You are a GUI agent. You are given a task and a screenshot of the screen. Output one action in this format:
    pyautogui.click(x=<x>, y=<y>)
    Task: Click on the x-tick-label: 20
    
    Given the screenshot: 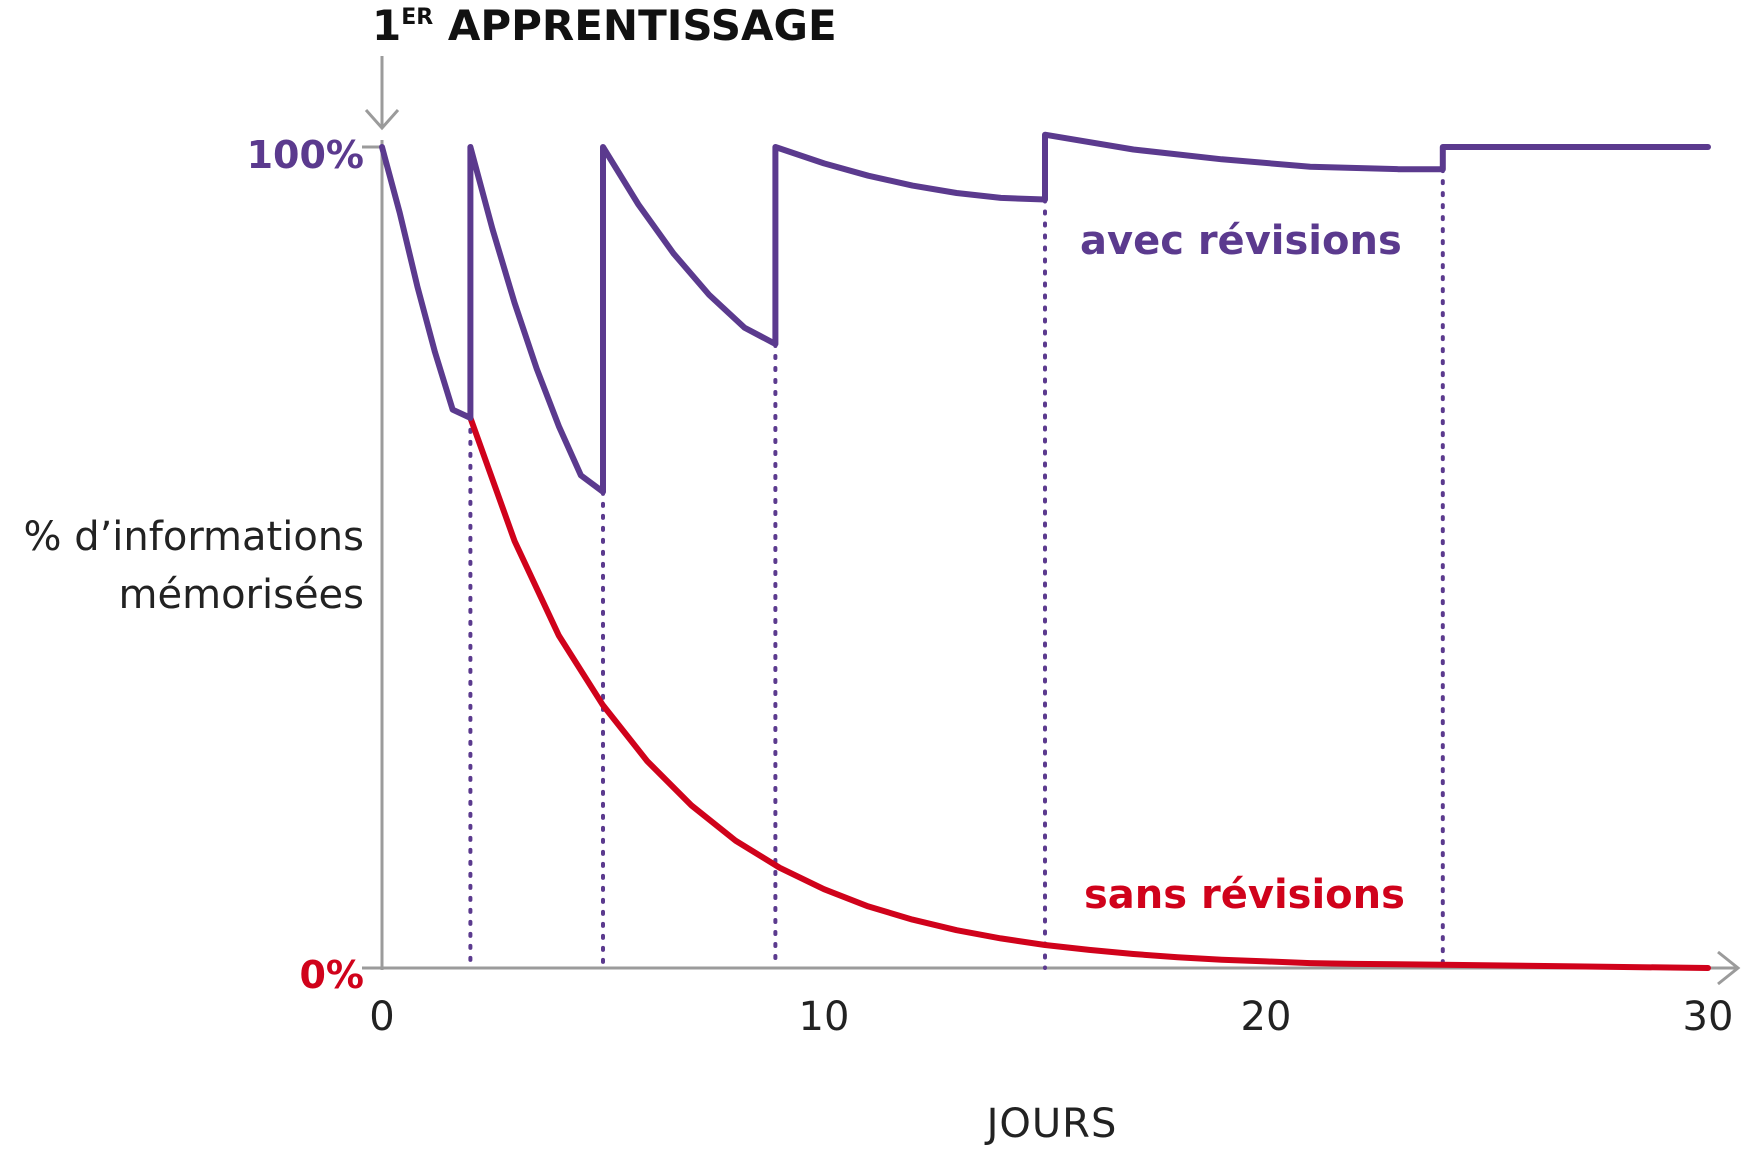 What is the action you would take?
    pyautogui.click(x=1266, y=1017)
    